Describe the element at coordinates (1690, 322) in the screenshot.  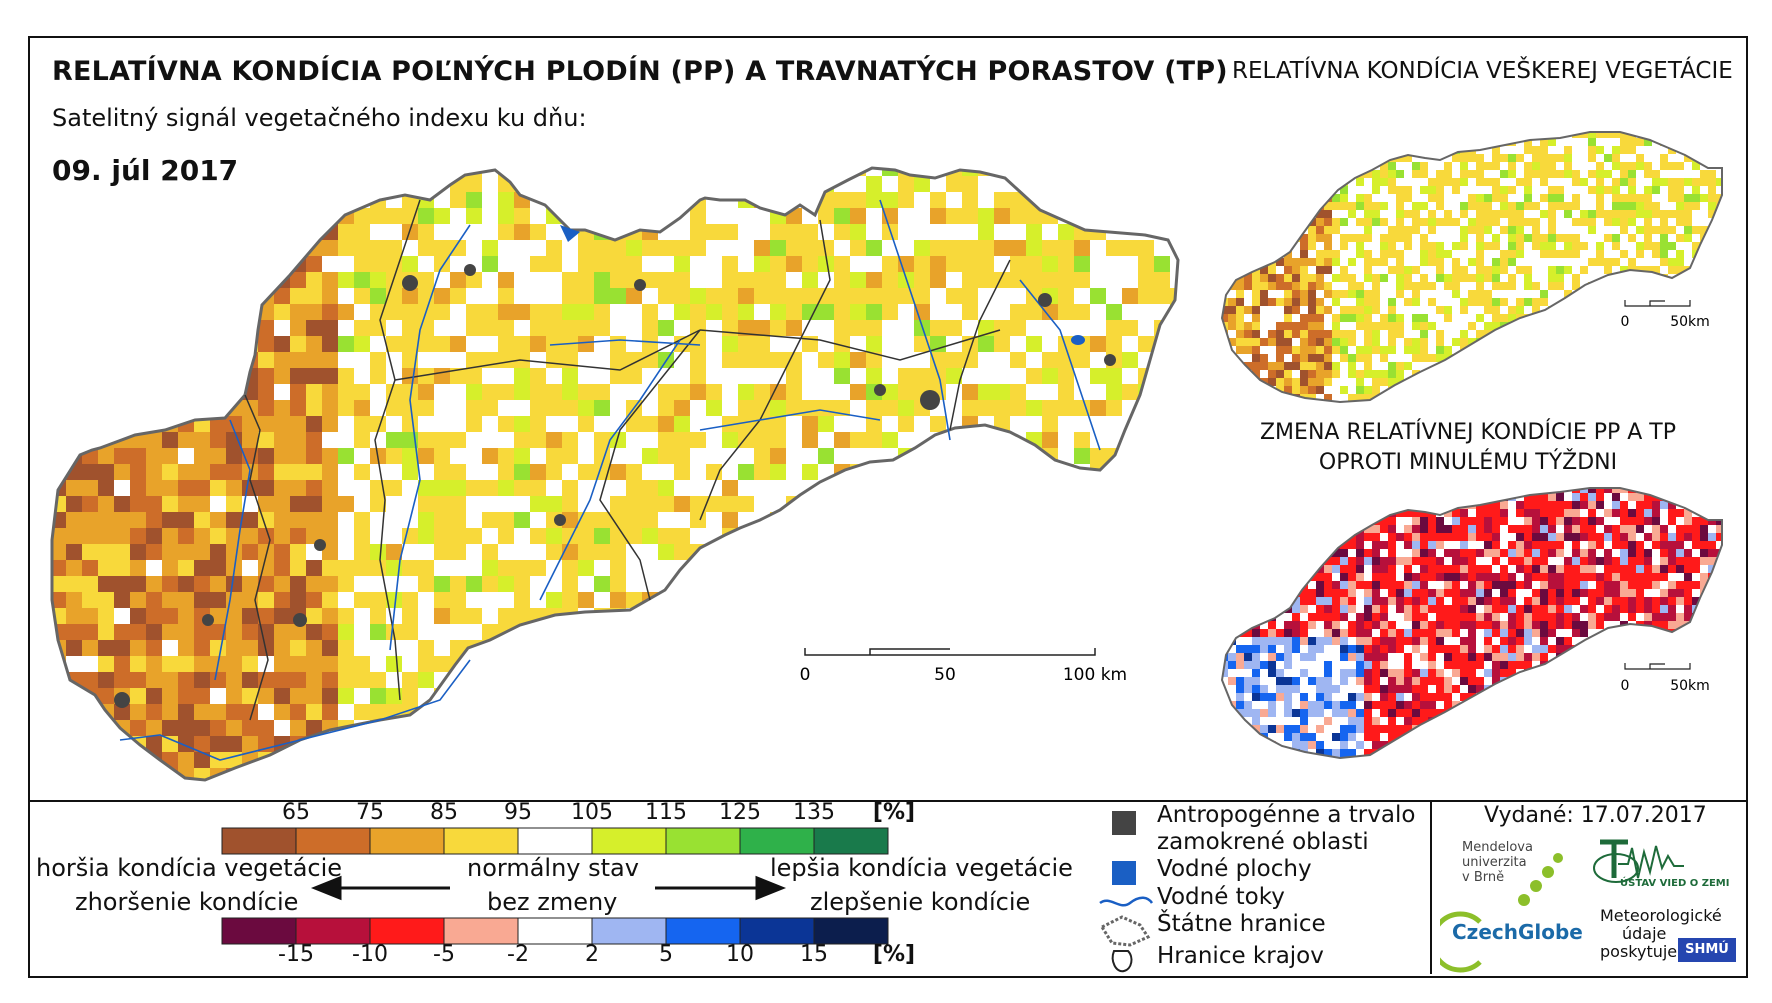
I see `side-top-scale-50: 50km` at that location.